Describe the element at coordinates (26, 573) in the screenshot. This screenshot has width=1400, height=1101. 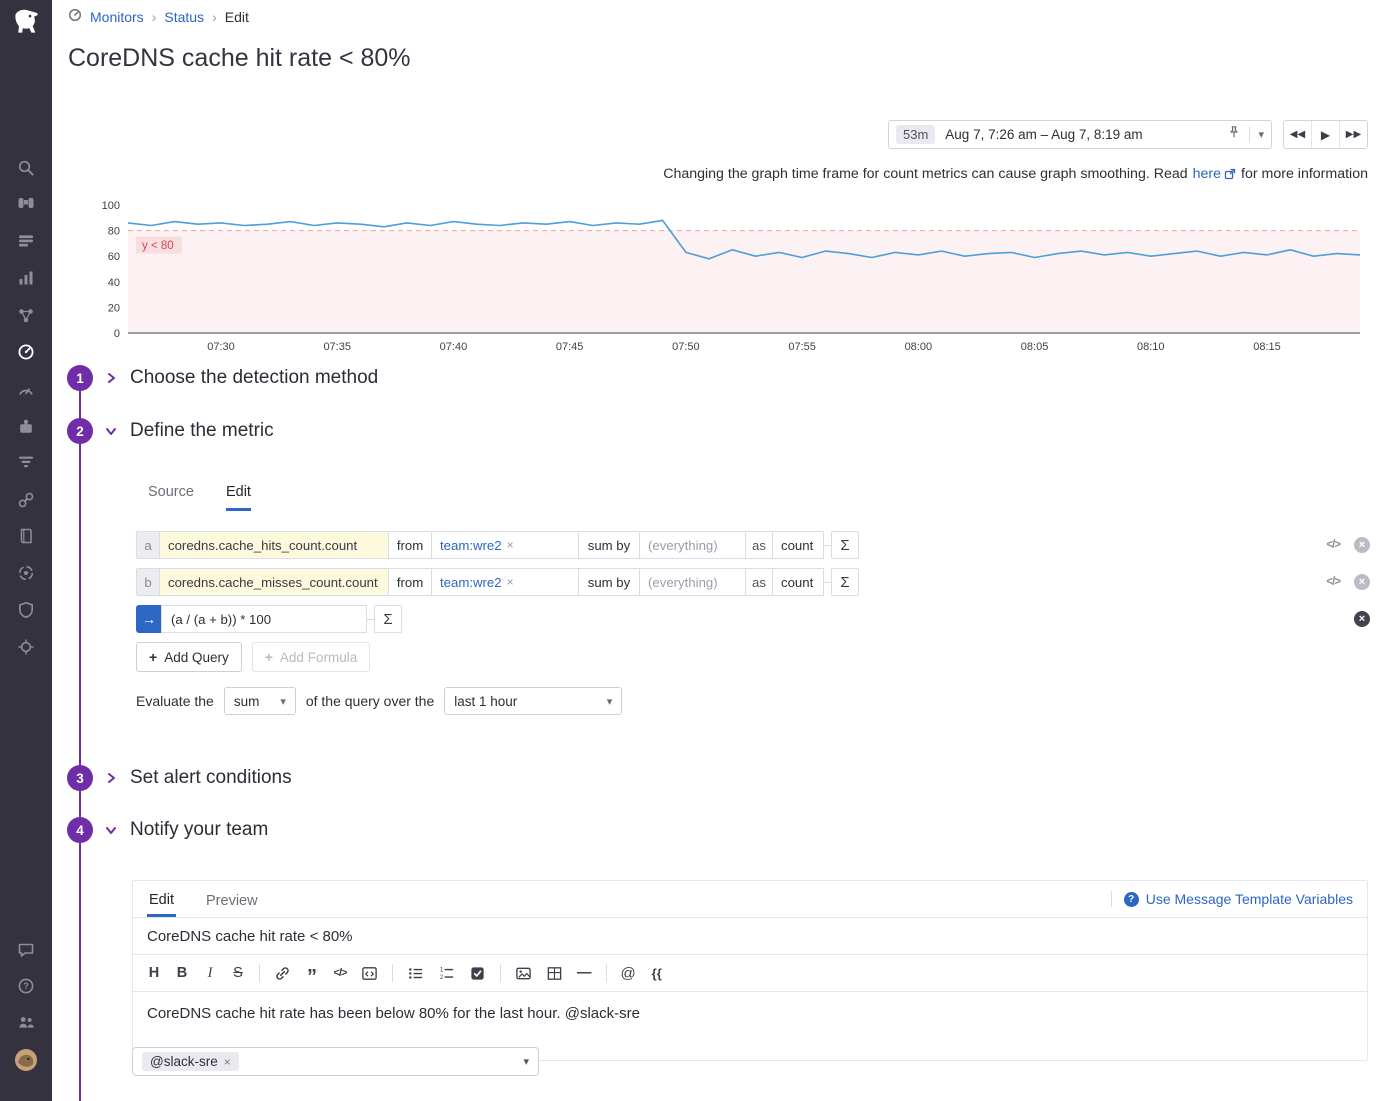
I see `ci-cd-icon` at that location.